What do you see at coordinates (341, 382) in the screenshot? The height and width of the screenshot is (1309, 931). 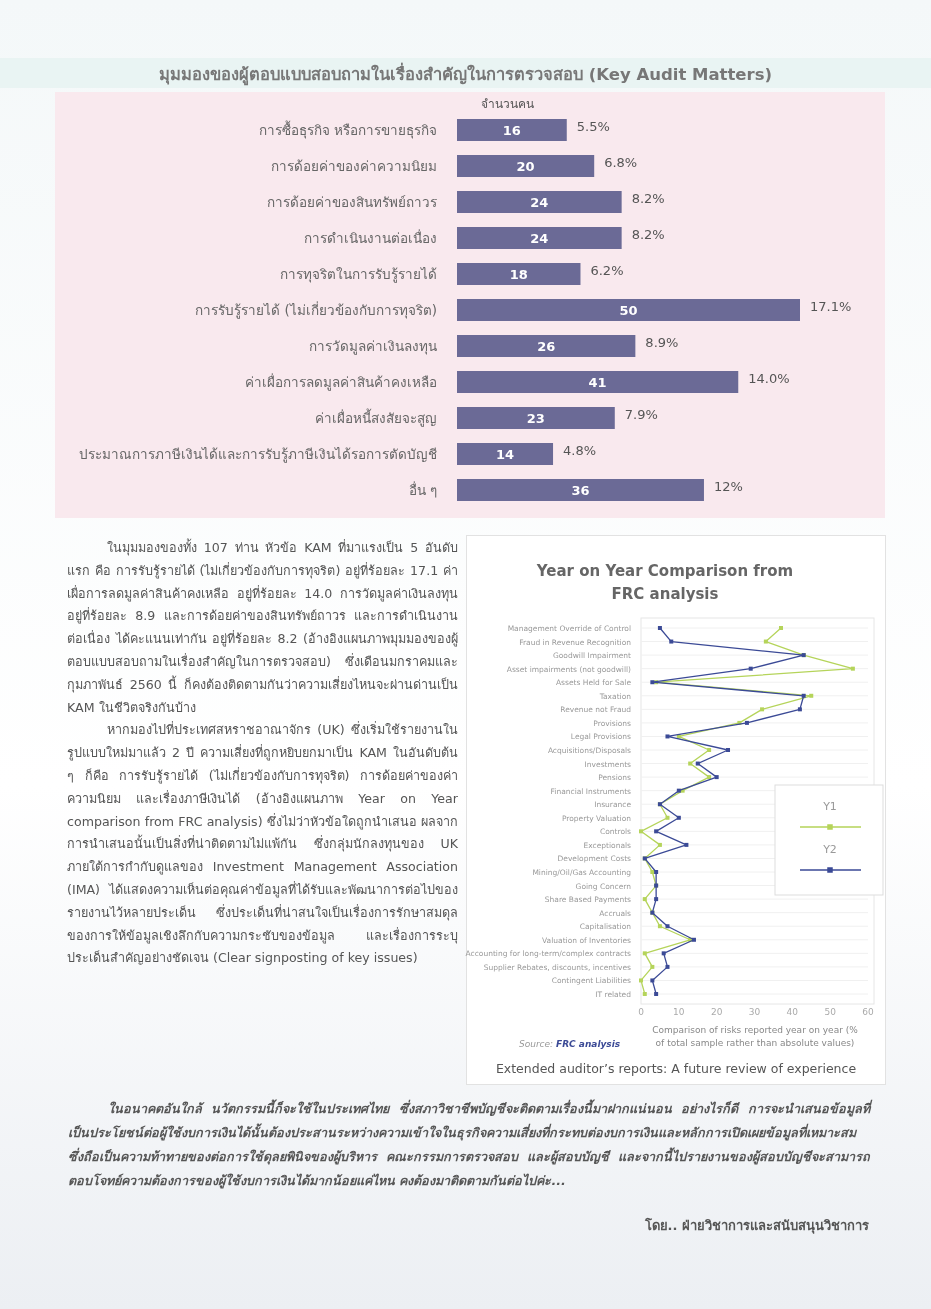 I see `y-tick-label: ค่าเผื่อการลดมูลค่าสินค้าคงเหลือ` at bounding box center [341, 382].